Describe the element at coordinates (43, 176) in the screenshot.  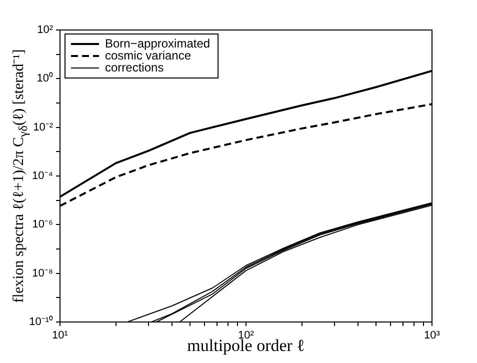
I see `y-tick-label: 10⁻⁴` at that location.